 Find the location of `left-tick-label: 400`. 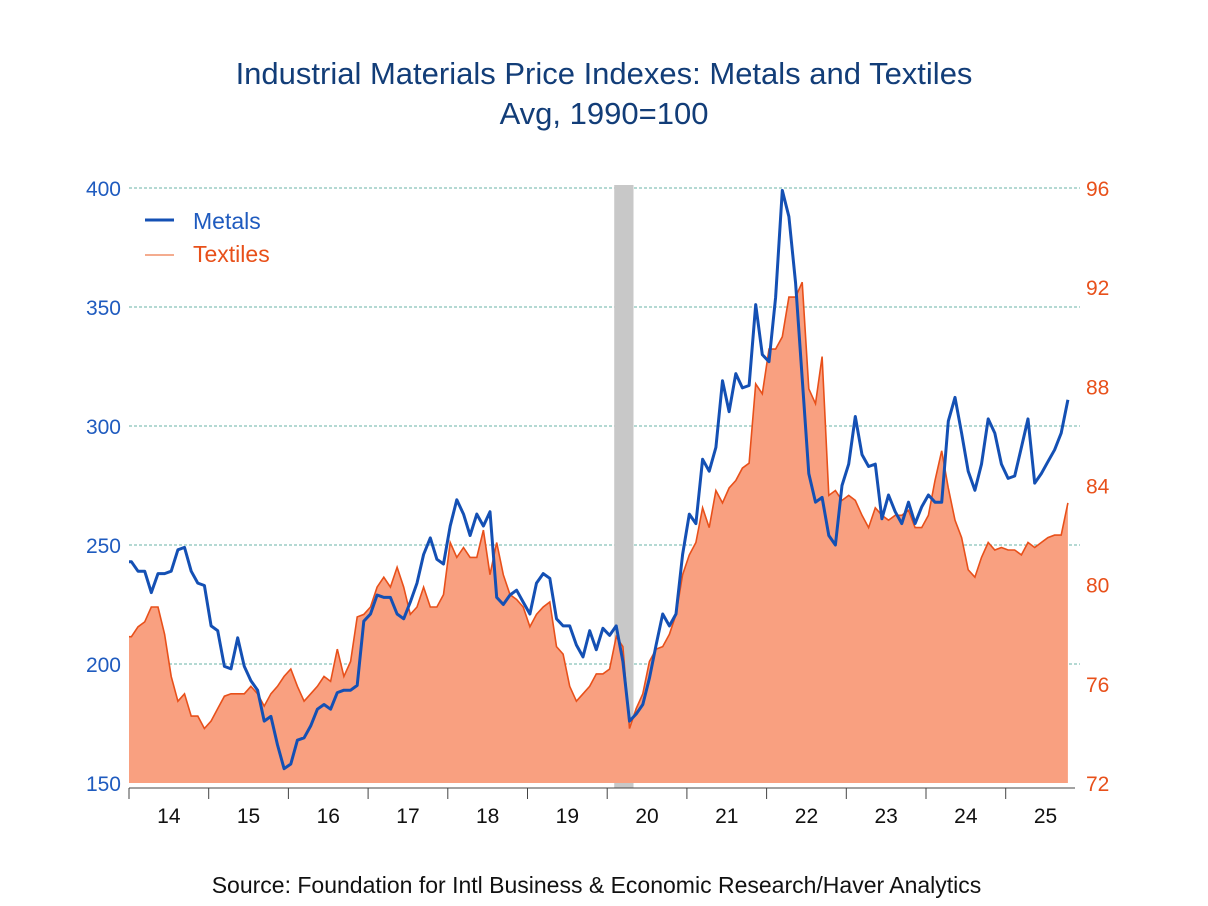

left-tick-label: 400 is located at coordinates (103, 189).